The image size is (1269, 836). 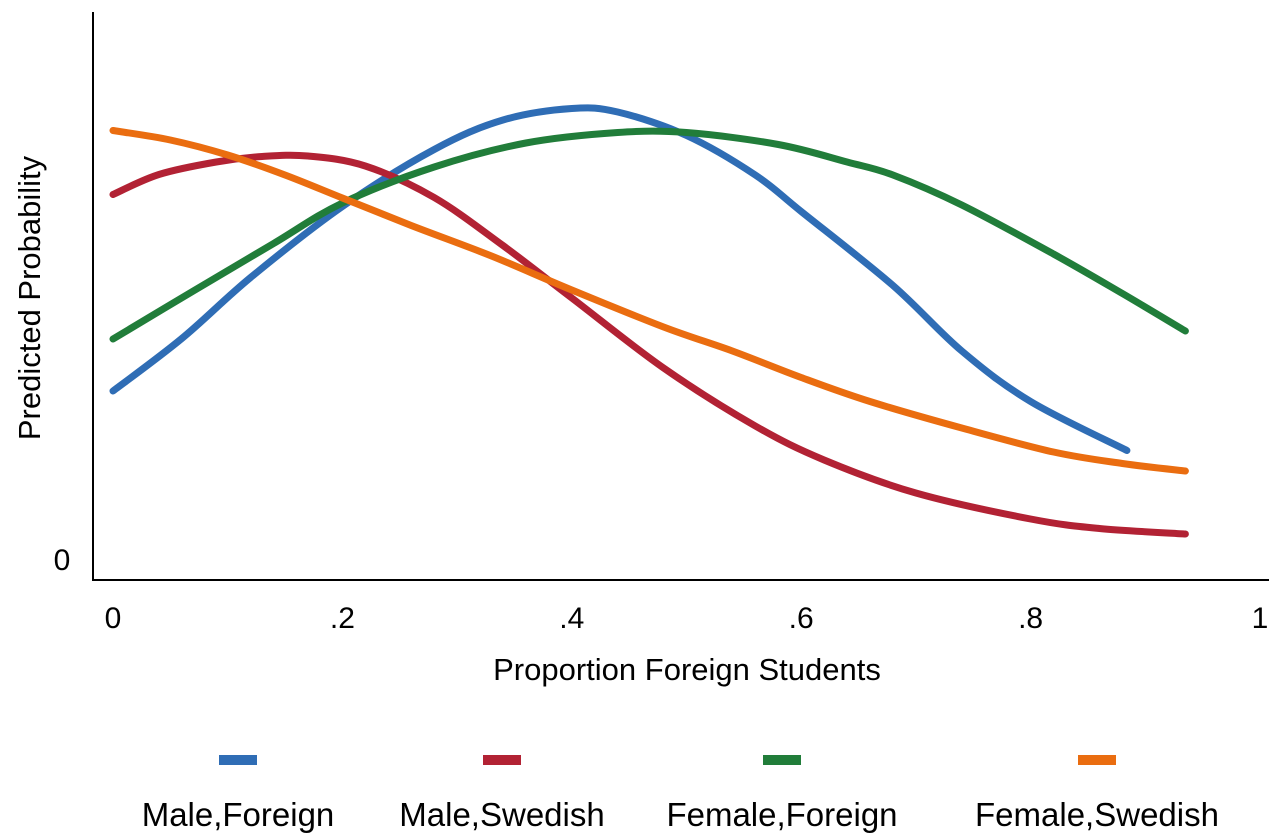 What do you see at coordinates (571, 618) in the screenshot?
I see `x-tick-label: .4` at bounding box center [571, 618].